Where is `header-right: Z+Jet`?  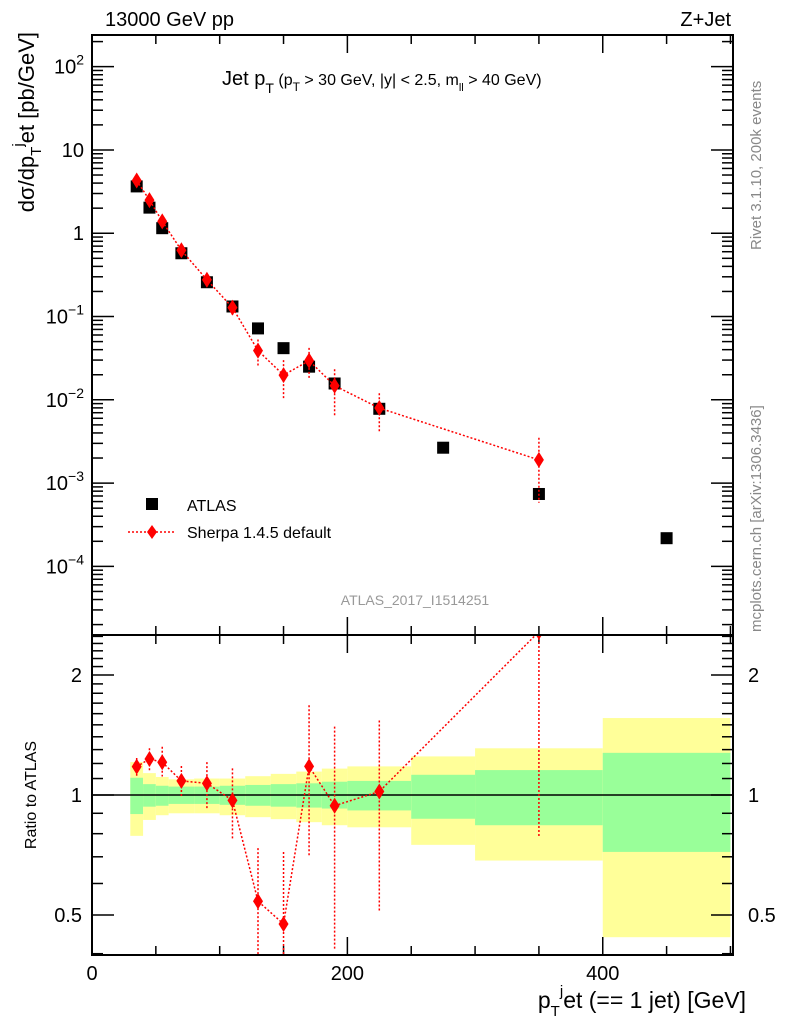
header-right: Z+Jet is located at coordinates (705, 20).